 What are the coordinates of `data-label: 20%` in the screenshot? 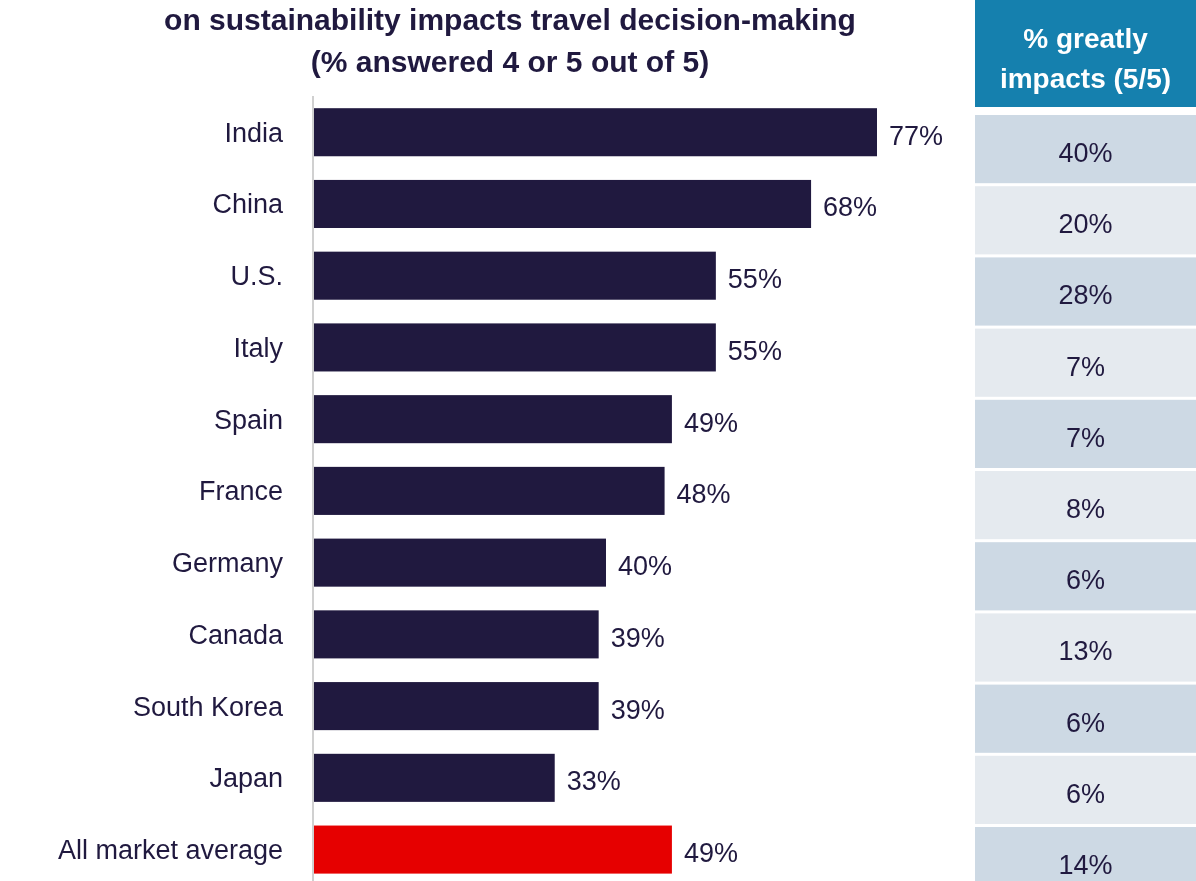 It's located at (1085, 224).